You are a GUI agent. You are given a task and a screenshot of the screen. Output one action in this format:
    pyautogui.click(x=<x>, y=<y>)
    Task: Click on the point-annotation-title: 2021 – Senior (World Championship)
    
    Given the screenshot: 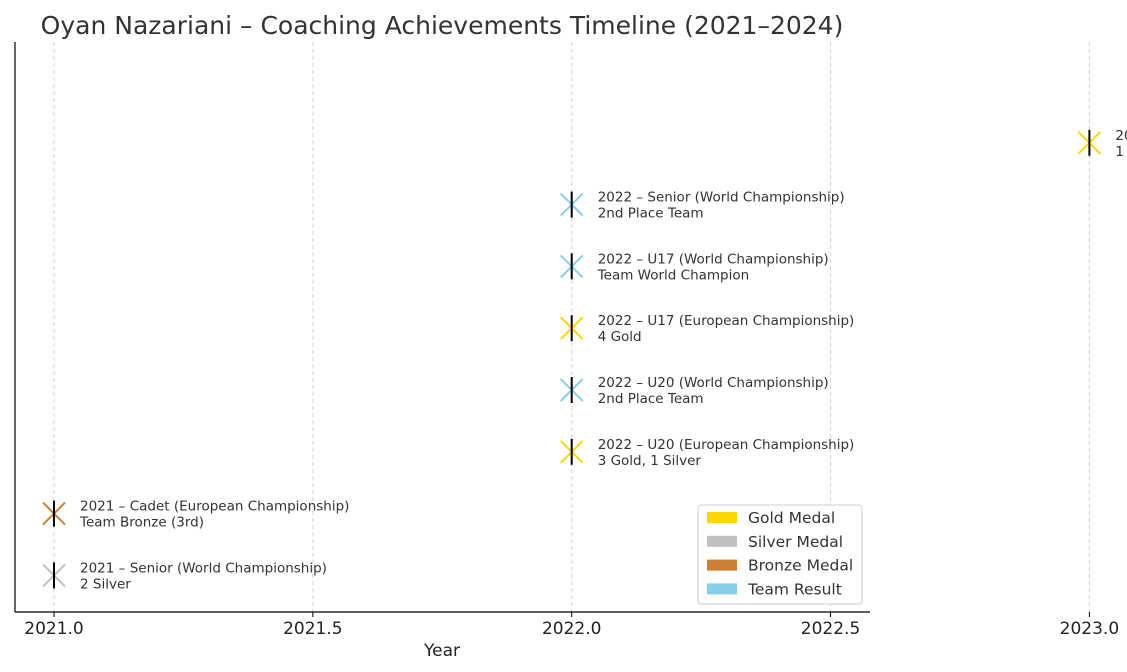 What is the action you would take?
    pyautogui.click(x=203, y=568)
    